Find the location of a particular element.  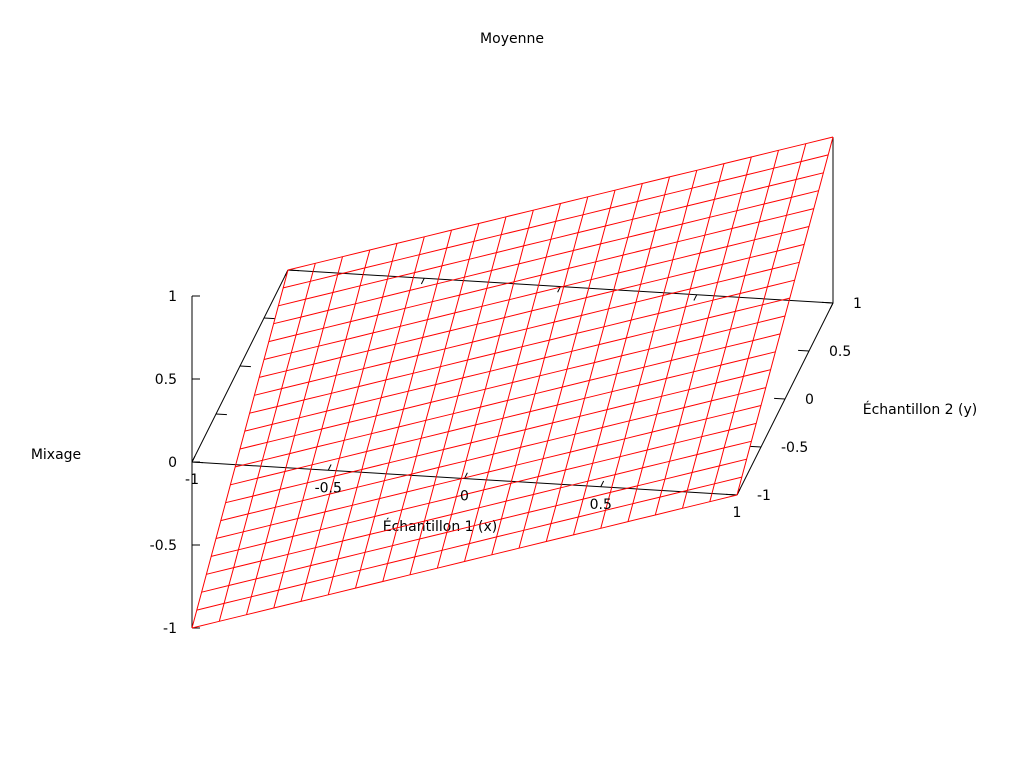

x-tick-label: -0.5 is located at coordinates (328, 488).